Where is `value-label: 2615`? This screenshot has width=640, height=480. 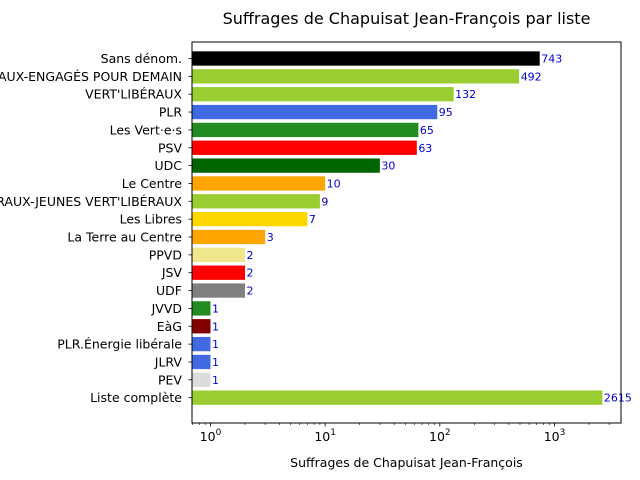 value-label: 2615 is located at coordinates (618, 398).